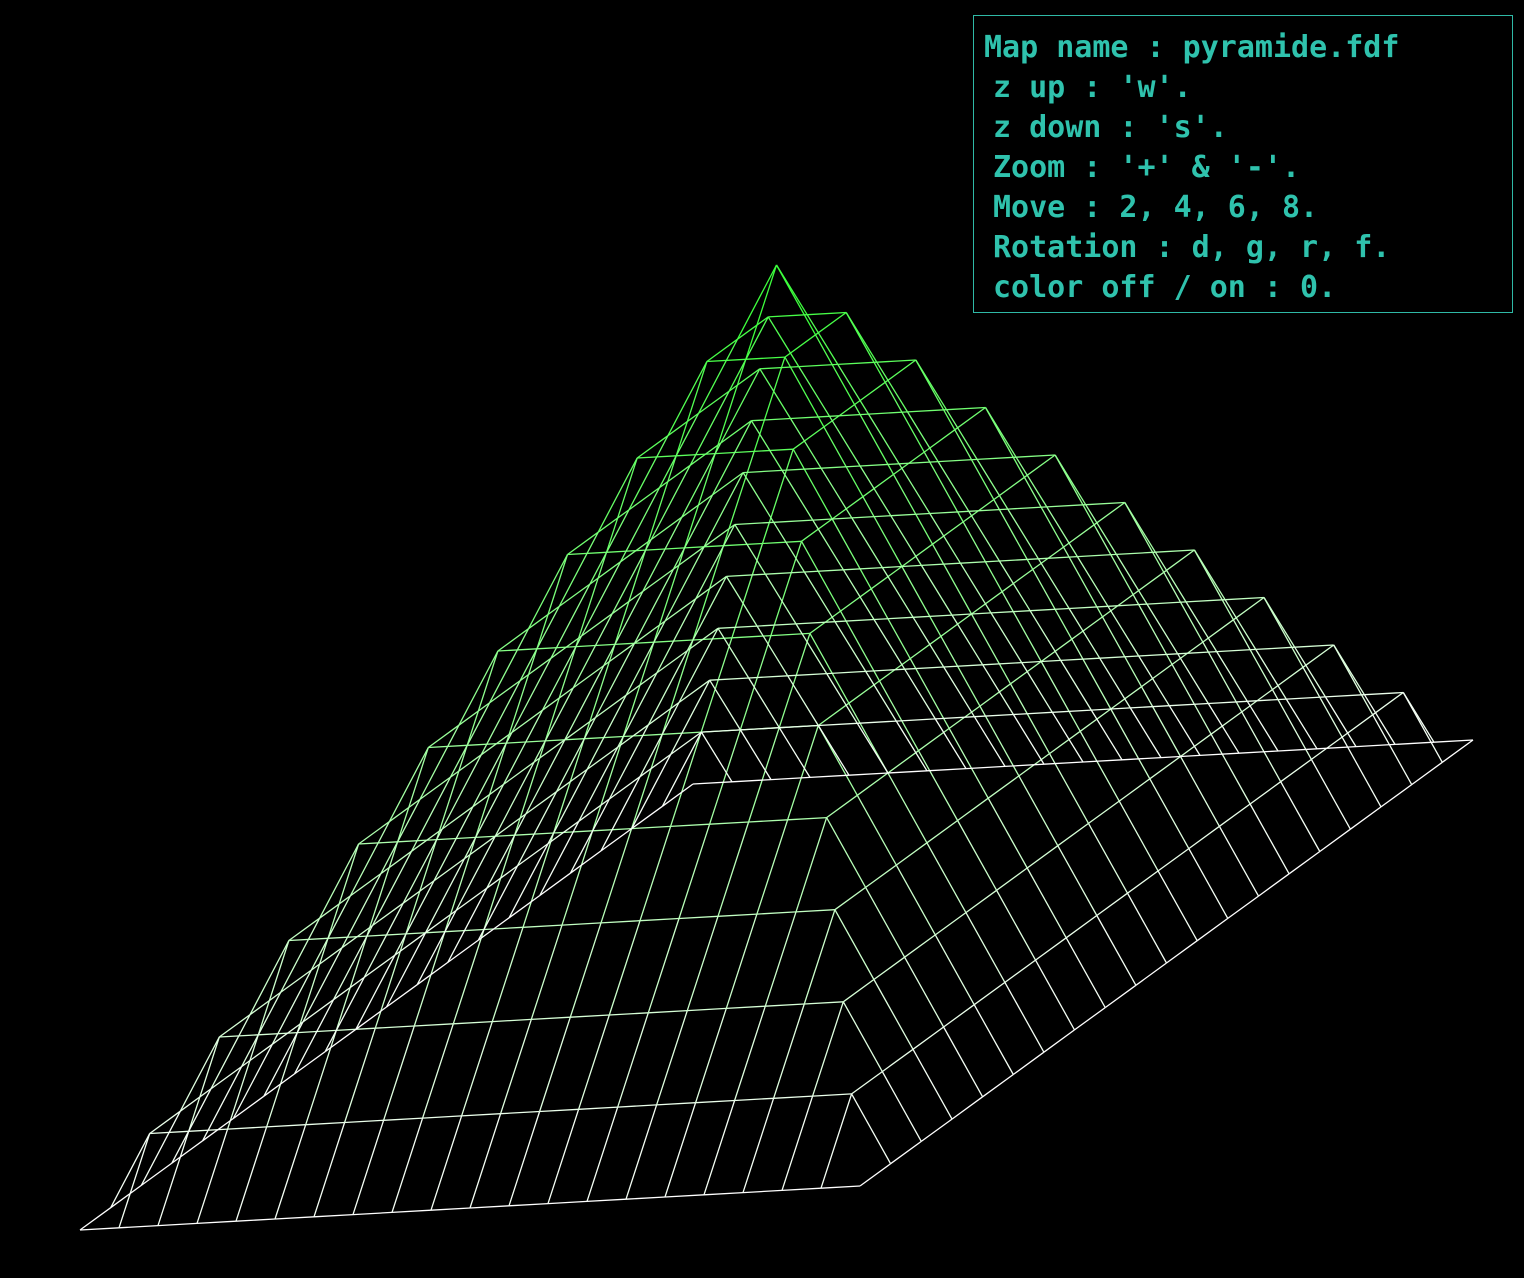 Image resolution: width=1524 pixels, height=1278 pixels. I want to click on z-up-hint: z up : 'w'., so click(1092, 87).